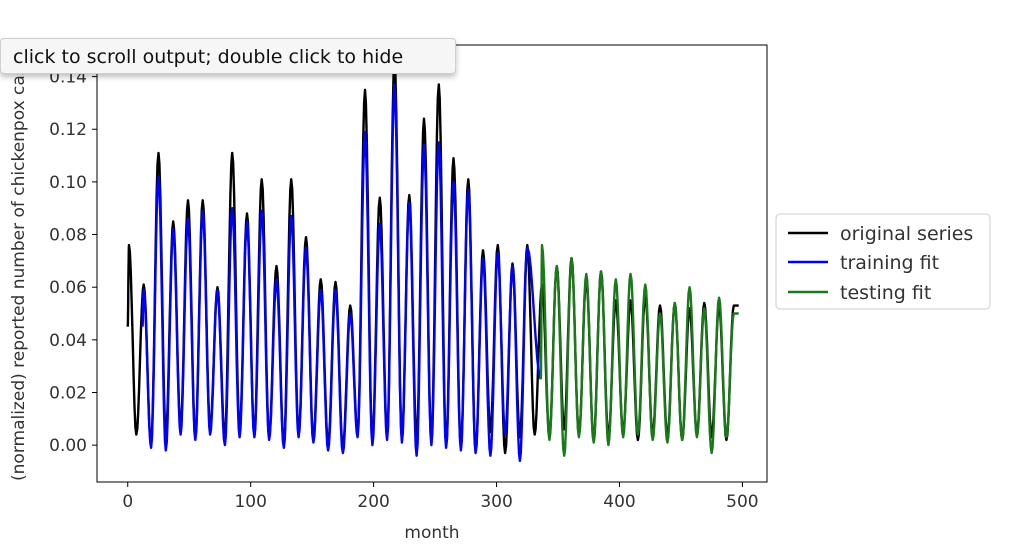  What do you see at coordinates (68, 341) in the screenshot?
I see `y-tick-label: 0.04` at bounding box center [68, 341].